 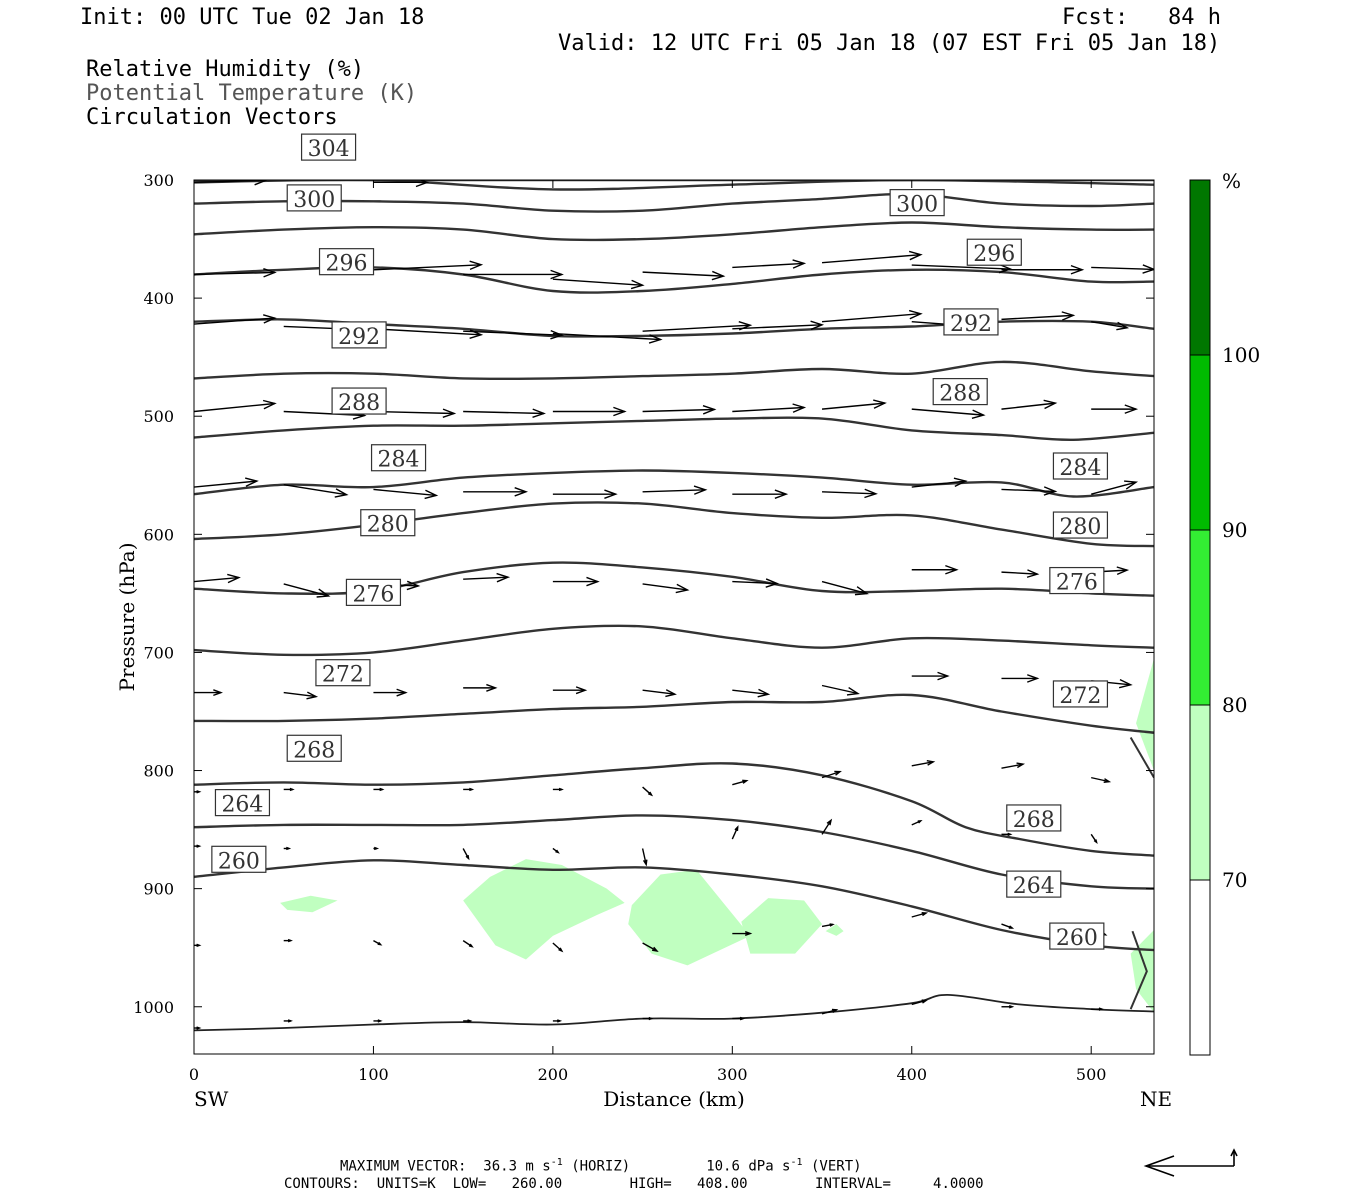 What do you see at coordinates (212, 117) in the screenshot?
I see `legend-vectors: Circulation Vectors` at bounding box center [212, 117].